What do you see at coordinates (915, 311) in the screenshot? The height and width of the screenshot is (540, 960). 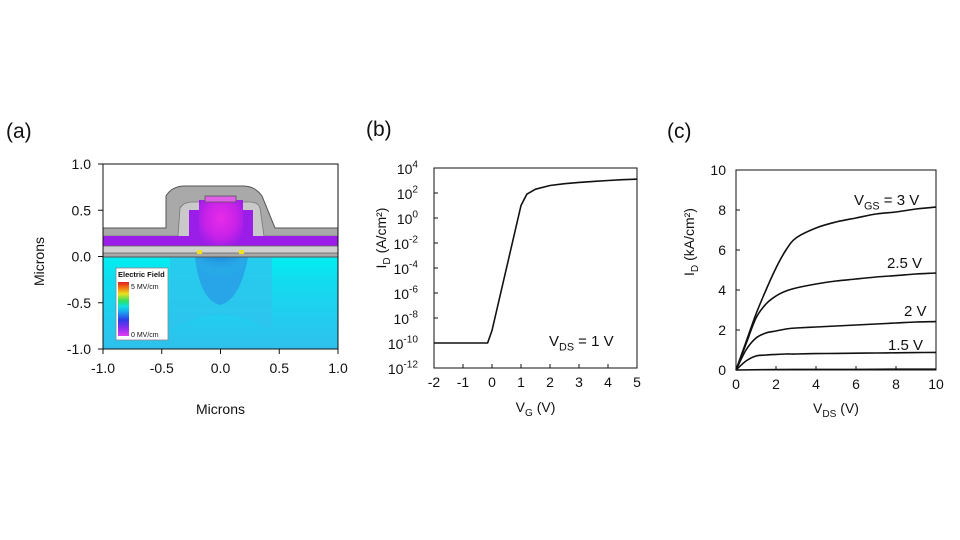 I see `series-label-2: 2 V` at bounding box center [915, 311].